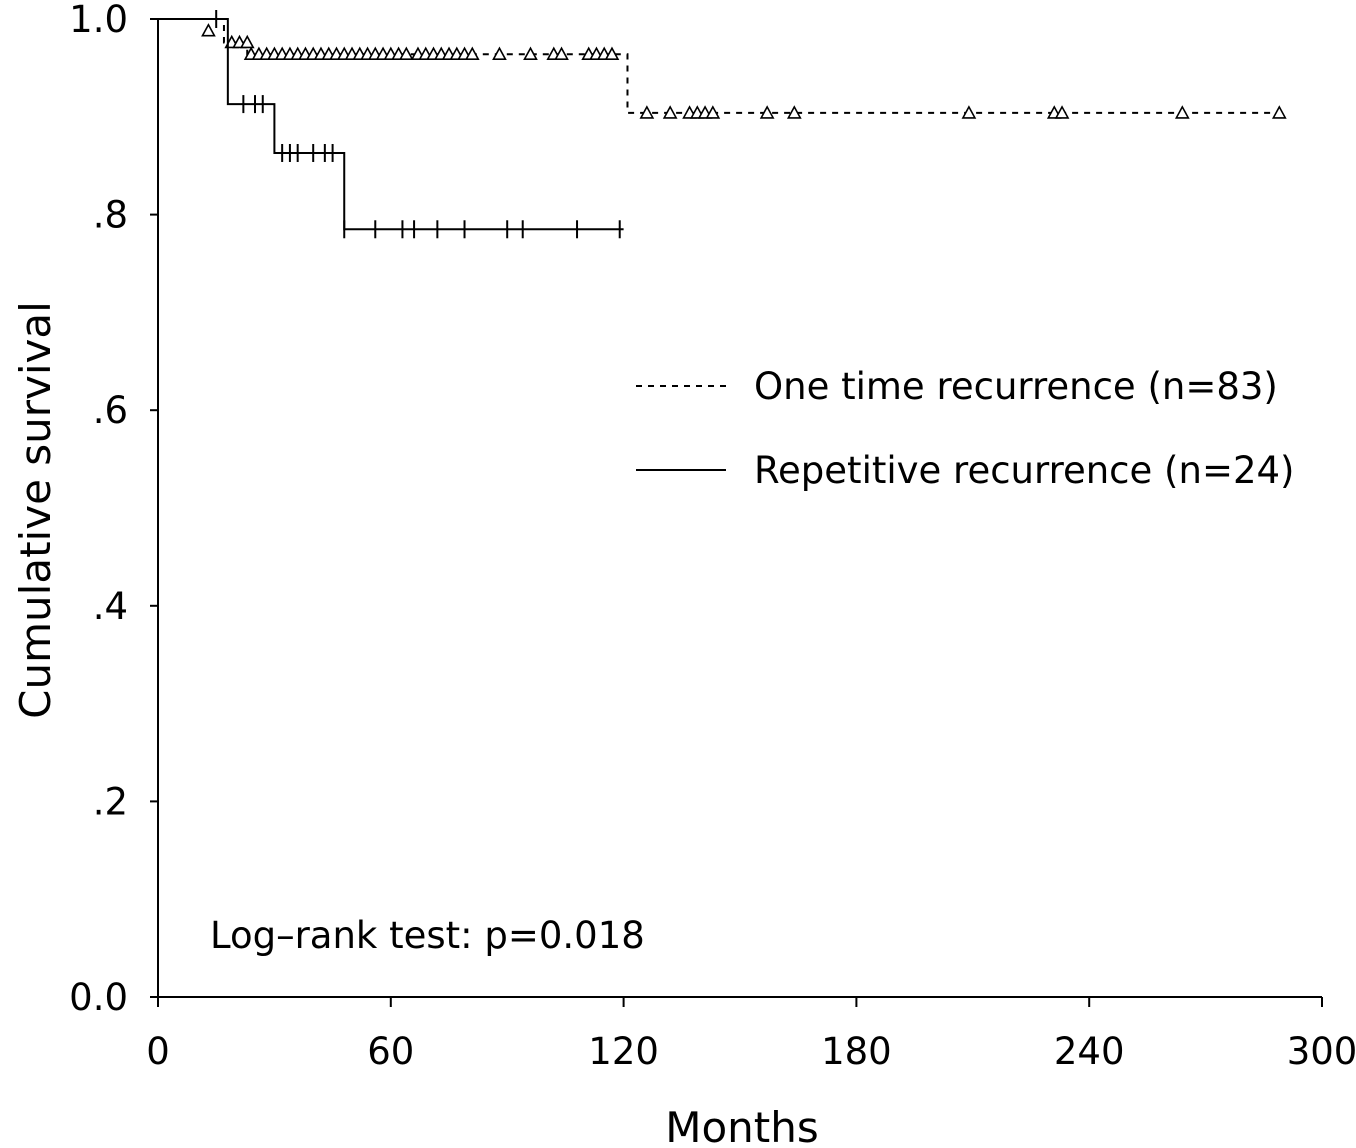  Describe the element at coordinates (98, 20) in the screenshot. I see `y-tick-label: 1.0` at that location.